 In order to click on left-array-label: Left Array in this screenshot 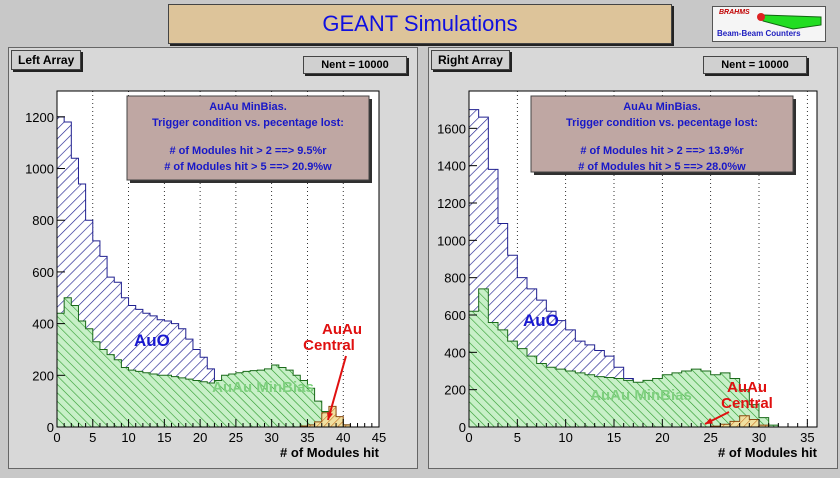, I will do `click(46, 60)`.